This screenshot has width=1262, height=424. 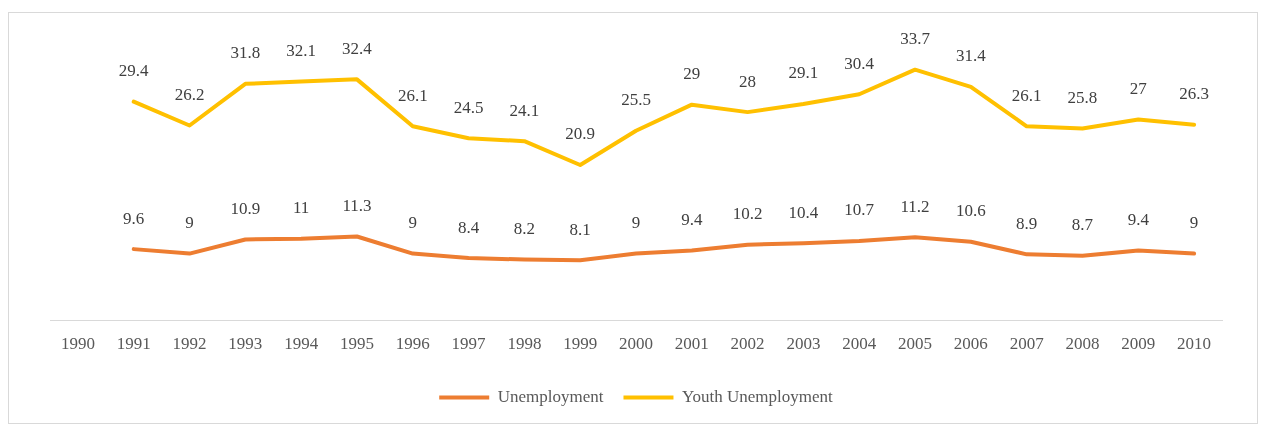 What do you see at coordinates (301, 344) in the screenshot?
I see `x-tick-label: 1994` at bounding box center [301, 344].